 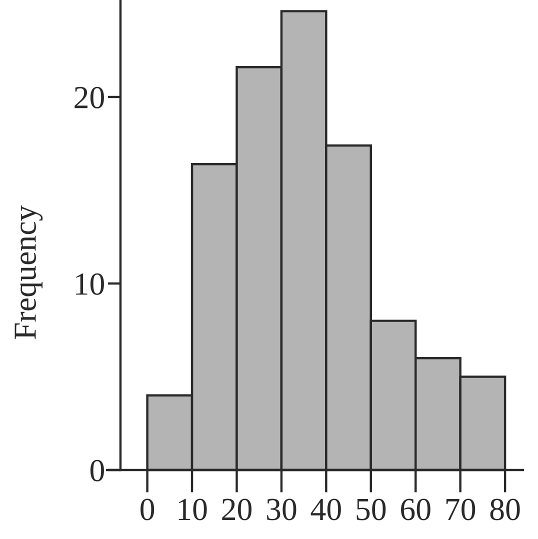 I want to click on x-tick-label: 70, so click(x=461, y=509).